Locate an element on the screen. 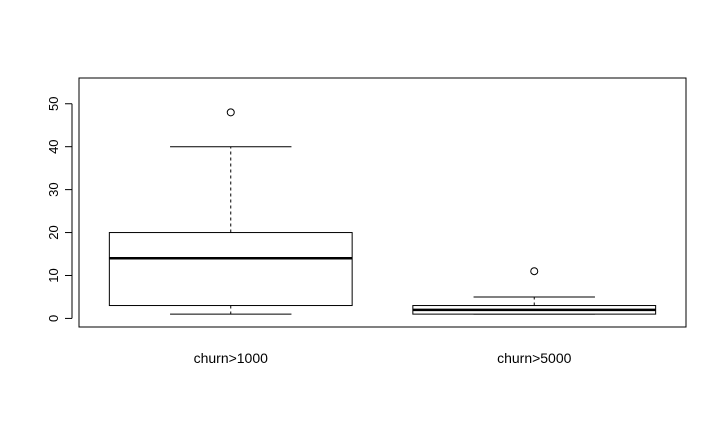 This screenshot has width=727, height=426. y-tick-label: 40 is located at coordinates (53, 146).